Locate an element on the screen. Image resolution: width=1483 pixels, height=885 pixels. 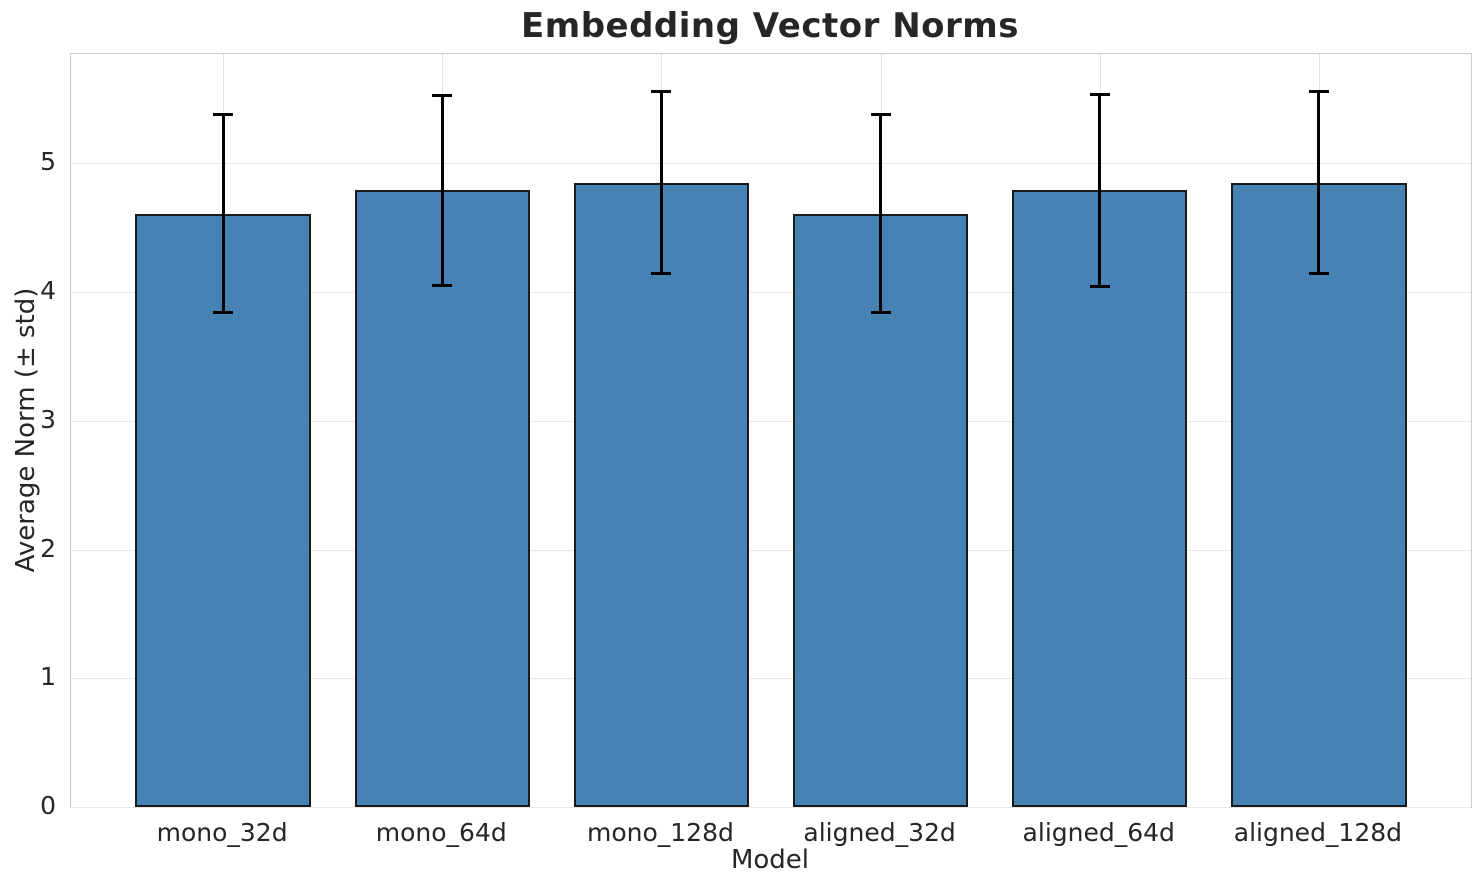
y-tick-label: 4 is located at coordinates (48, 291).